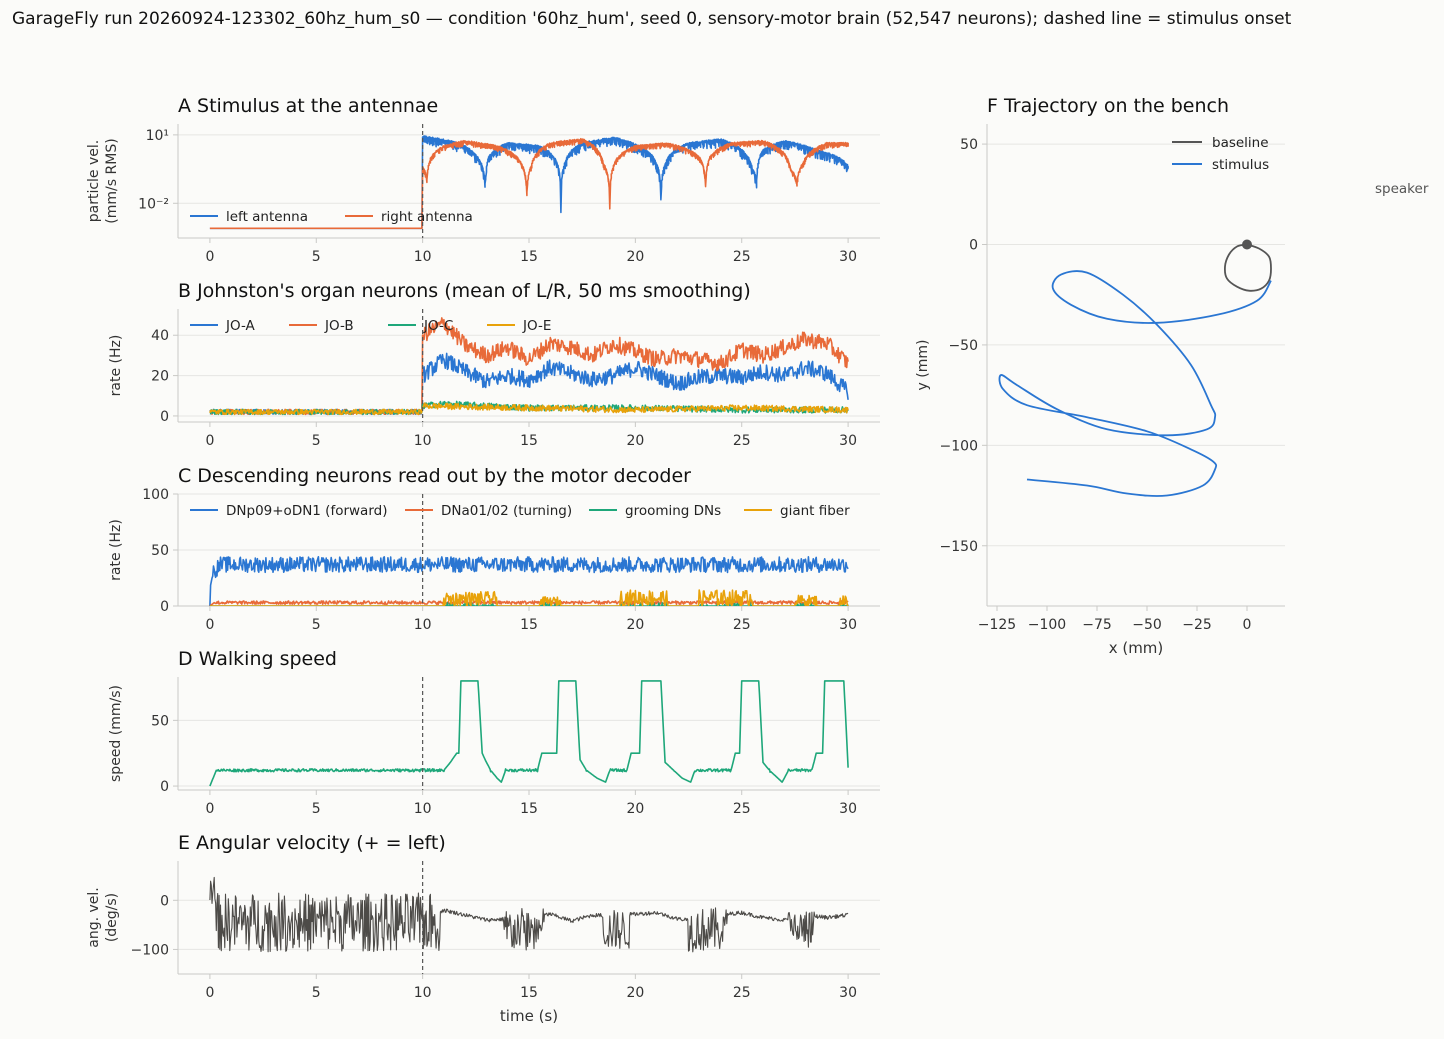 The image size is (1444, 1039). Describe the element at coordinates (529, 914) in the screenshot. I see `plot-area-E` at that location.